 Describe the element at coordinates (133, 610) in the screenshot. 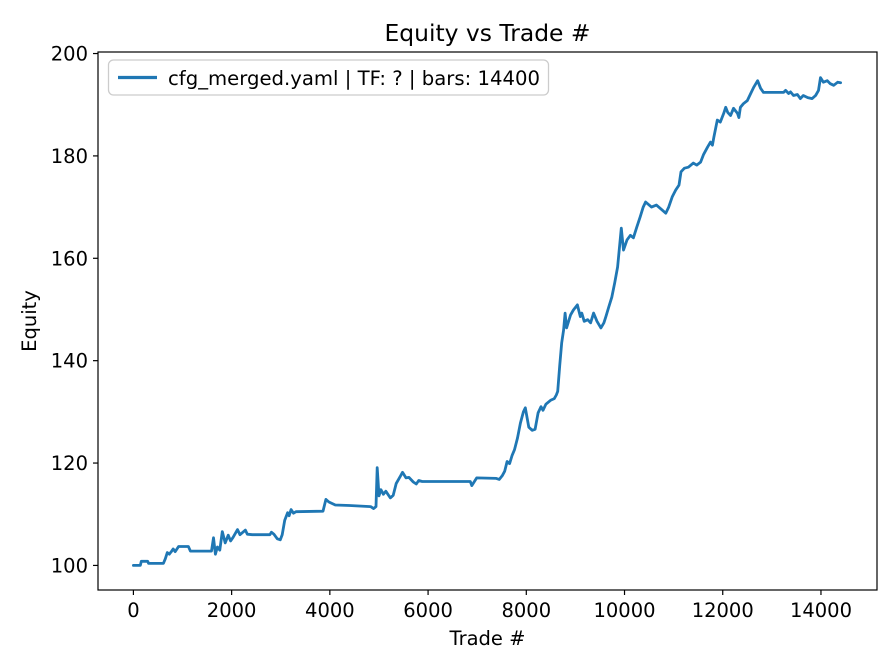

I see `tick-label: 0` at that location.